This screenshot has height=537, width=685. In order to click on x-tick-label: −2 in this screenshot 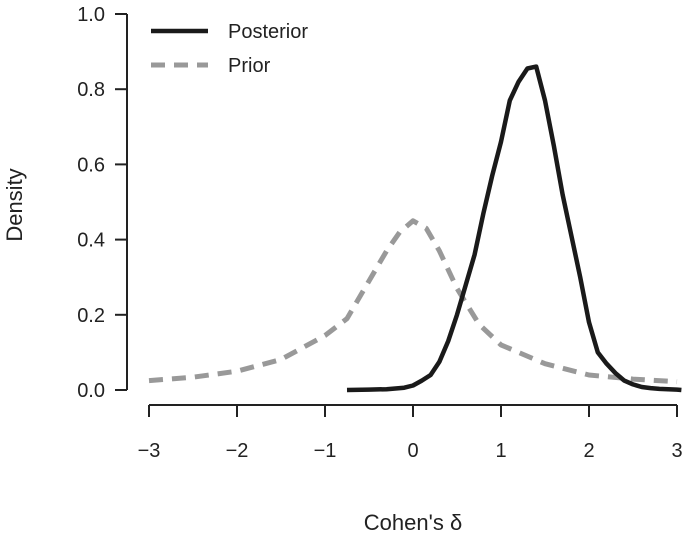, I will do `click(237, 451)`.